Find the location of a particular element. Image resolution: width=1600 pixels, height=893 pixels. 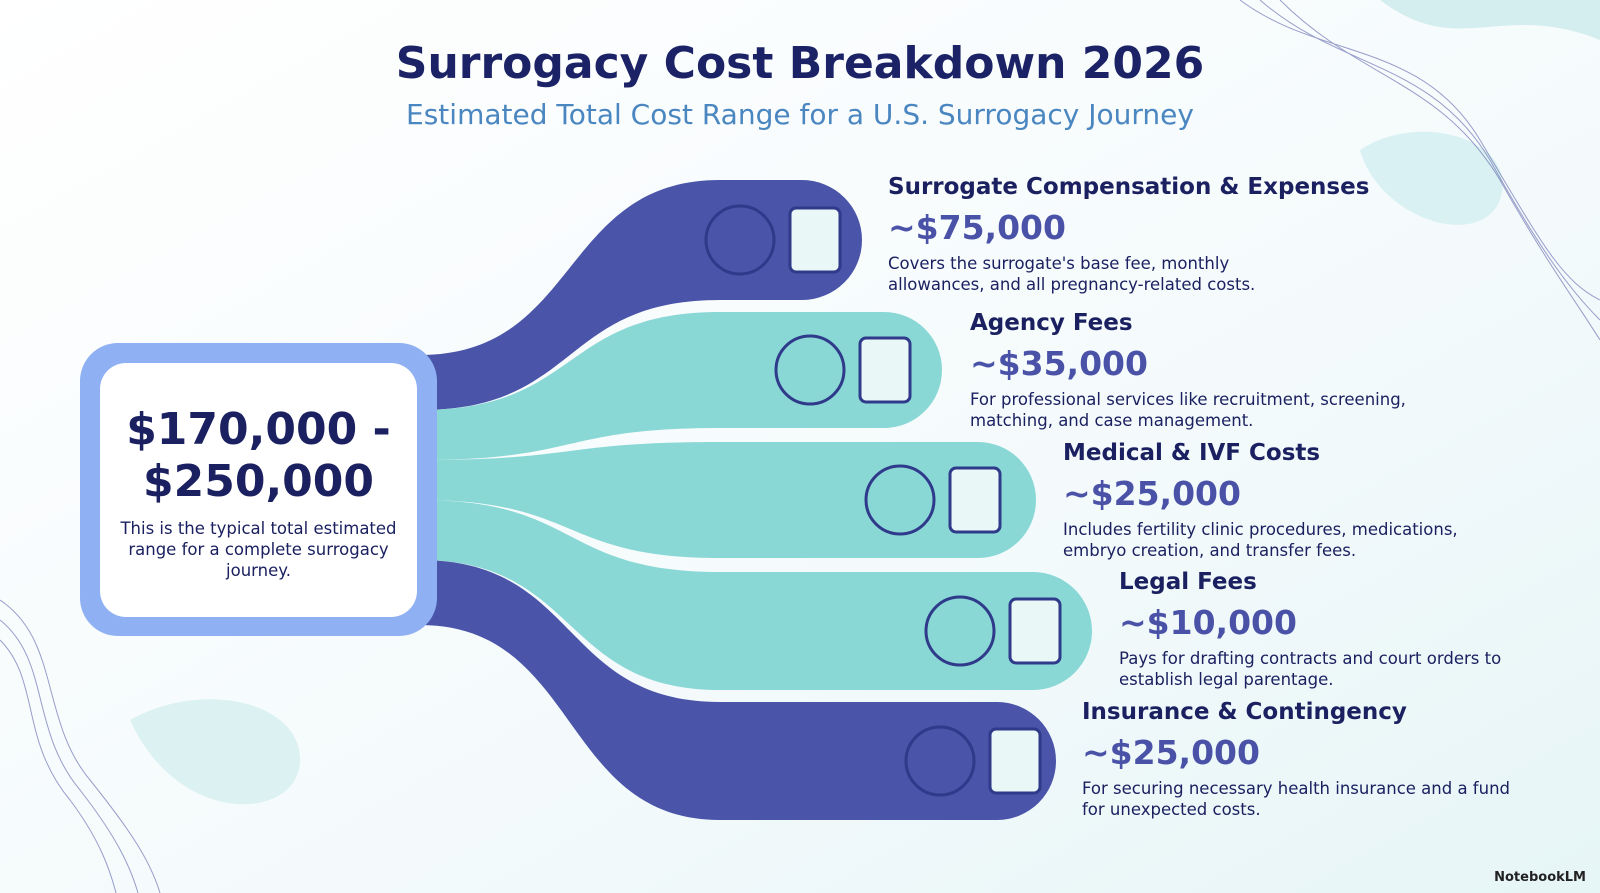

item-title: Agency Fees is located at coordinates (1051, 323).